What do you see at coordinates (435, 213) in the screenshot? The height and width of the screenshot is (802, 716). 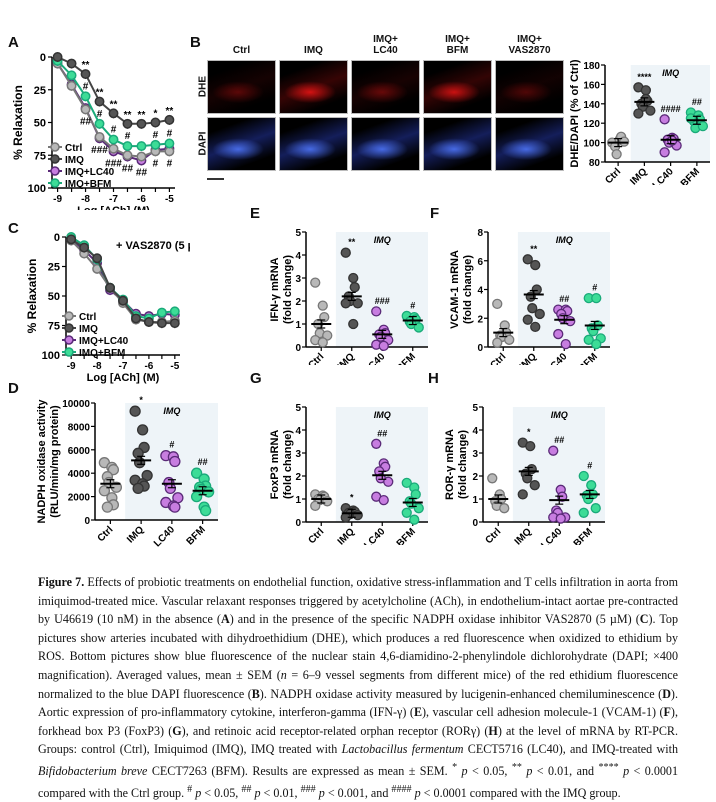 I see `panel-label-f: F` at bounding box center [435, 213].